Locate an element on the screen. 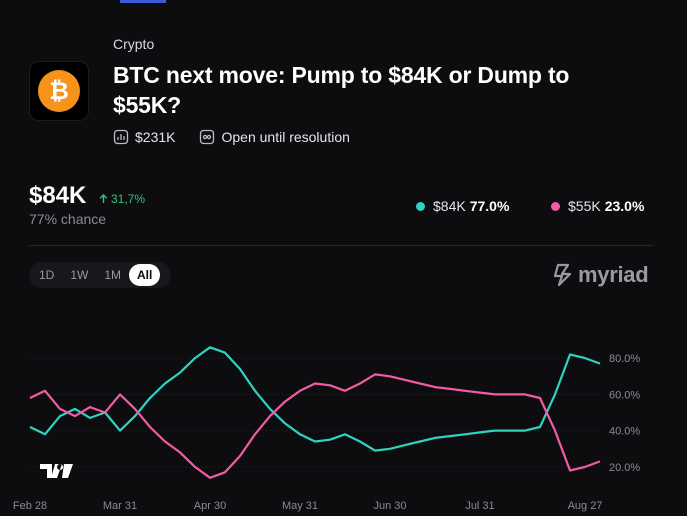 This screenshot has width=687, height=516. range-1m-button: 1M is located at coordinates (113, 275).